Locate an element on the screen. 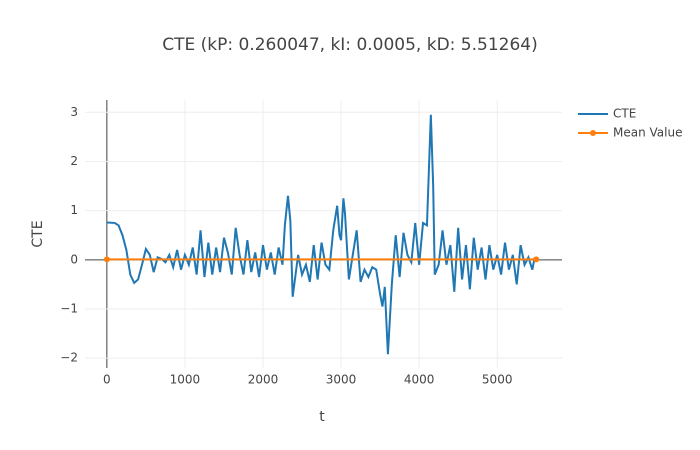 The height and width of the screenshot is (450, 700). y-tick-label: 3 is located at coordinates (74, 112).